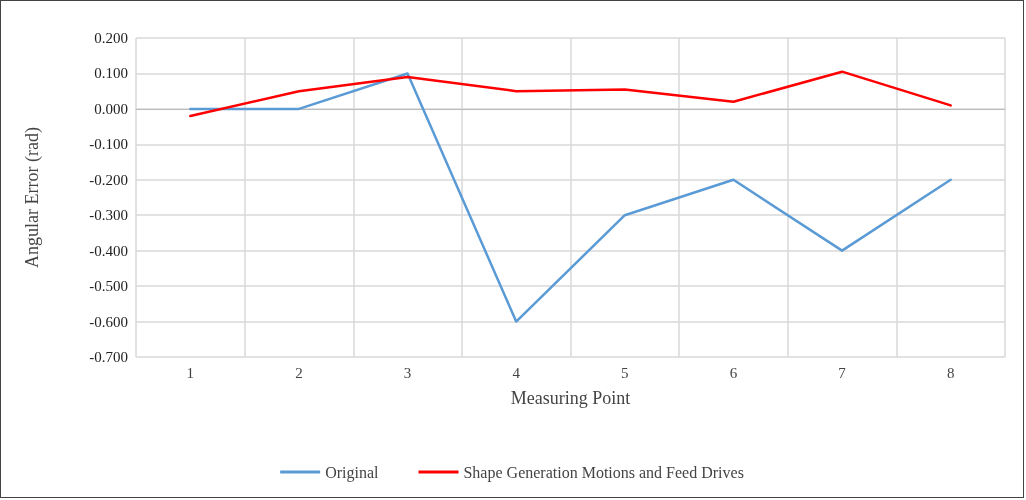 Image resolution: width=1026 pixels, height=500 pixels. What do you see at coordinates (111, 38) in the screenshot?
I see `y-tick-label: 0.200` at bounding box center [111, 38].